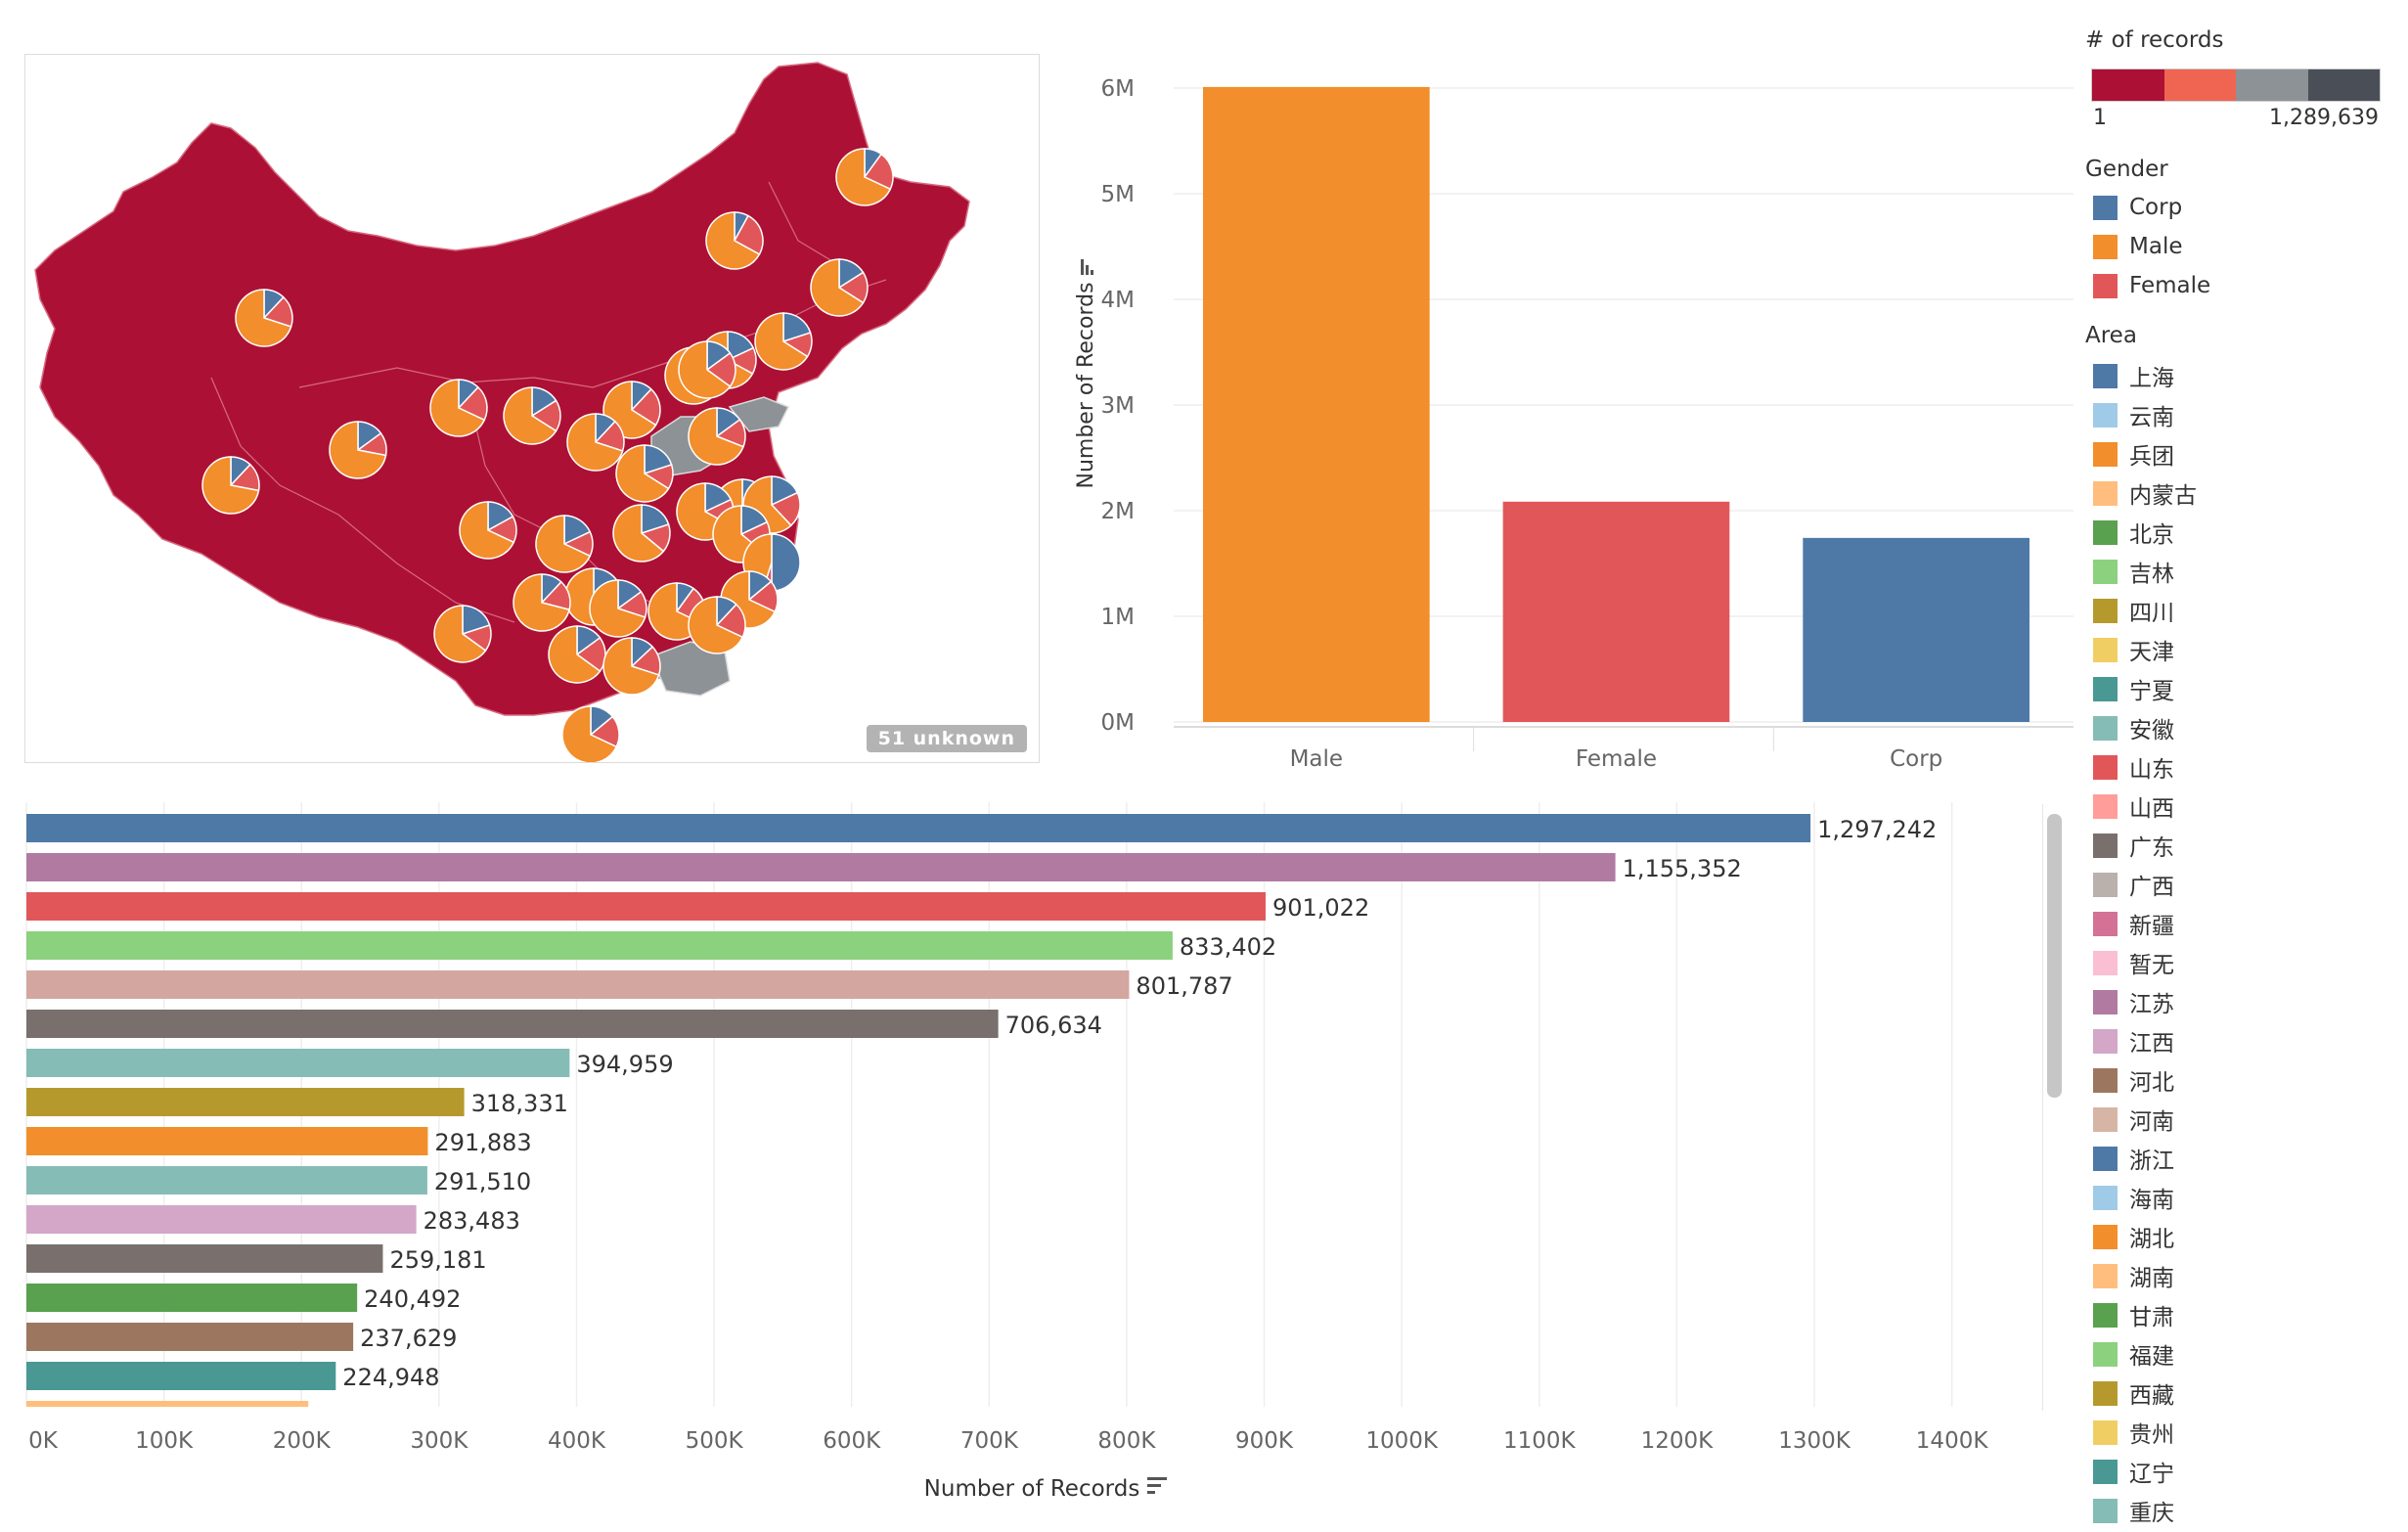 This screenshot has width=2408, height=1532. What do you see at coordinates (2133, 767) in the screenshot?
I see `area-legend-item: 山东` at bounding box center [2133, 767].